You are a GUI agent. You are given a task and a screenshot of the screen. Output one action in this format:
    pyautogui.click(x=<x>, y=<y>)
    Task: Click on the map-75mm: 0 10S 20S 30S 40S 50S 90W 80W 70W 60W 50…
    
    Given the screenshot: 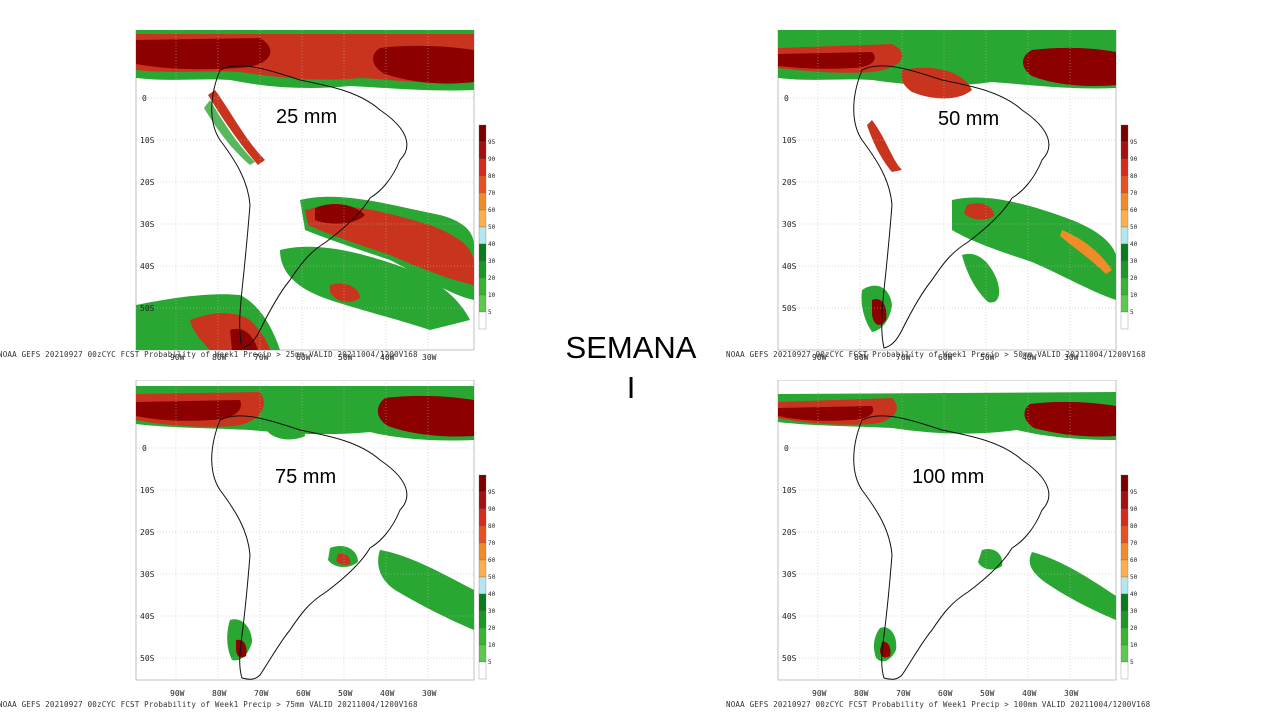 What is the action you would take?
    pyautogui.click(x=315, y=539)
    